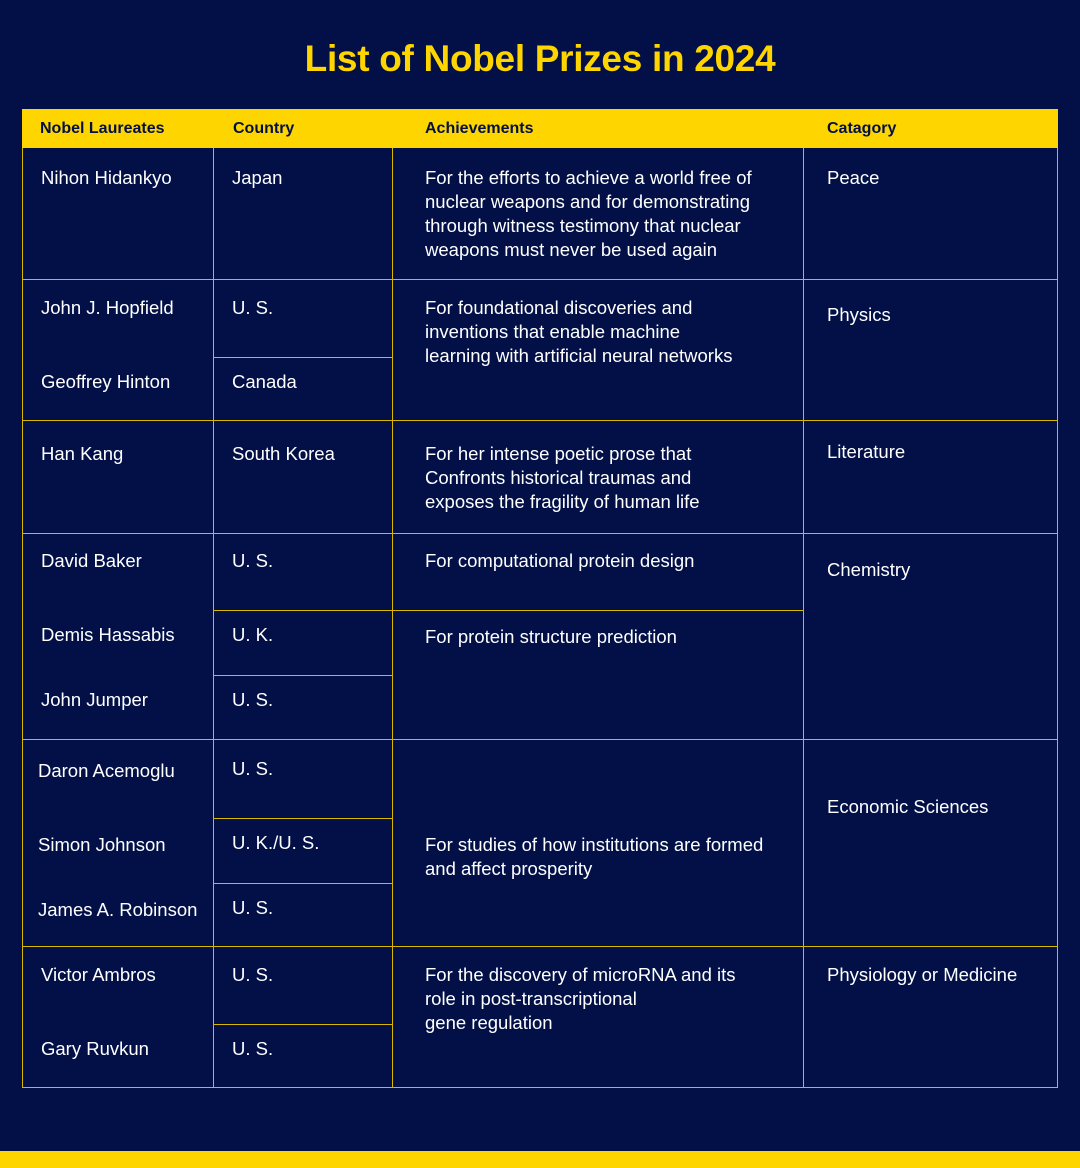 The height and width of the screenshot is (1168, 1080). Describe the element at coordinates (91, 560) in the screenshot. I see `laureate-name: David Baker` at that location.